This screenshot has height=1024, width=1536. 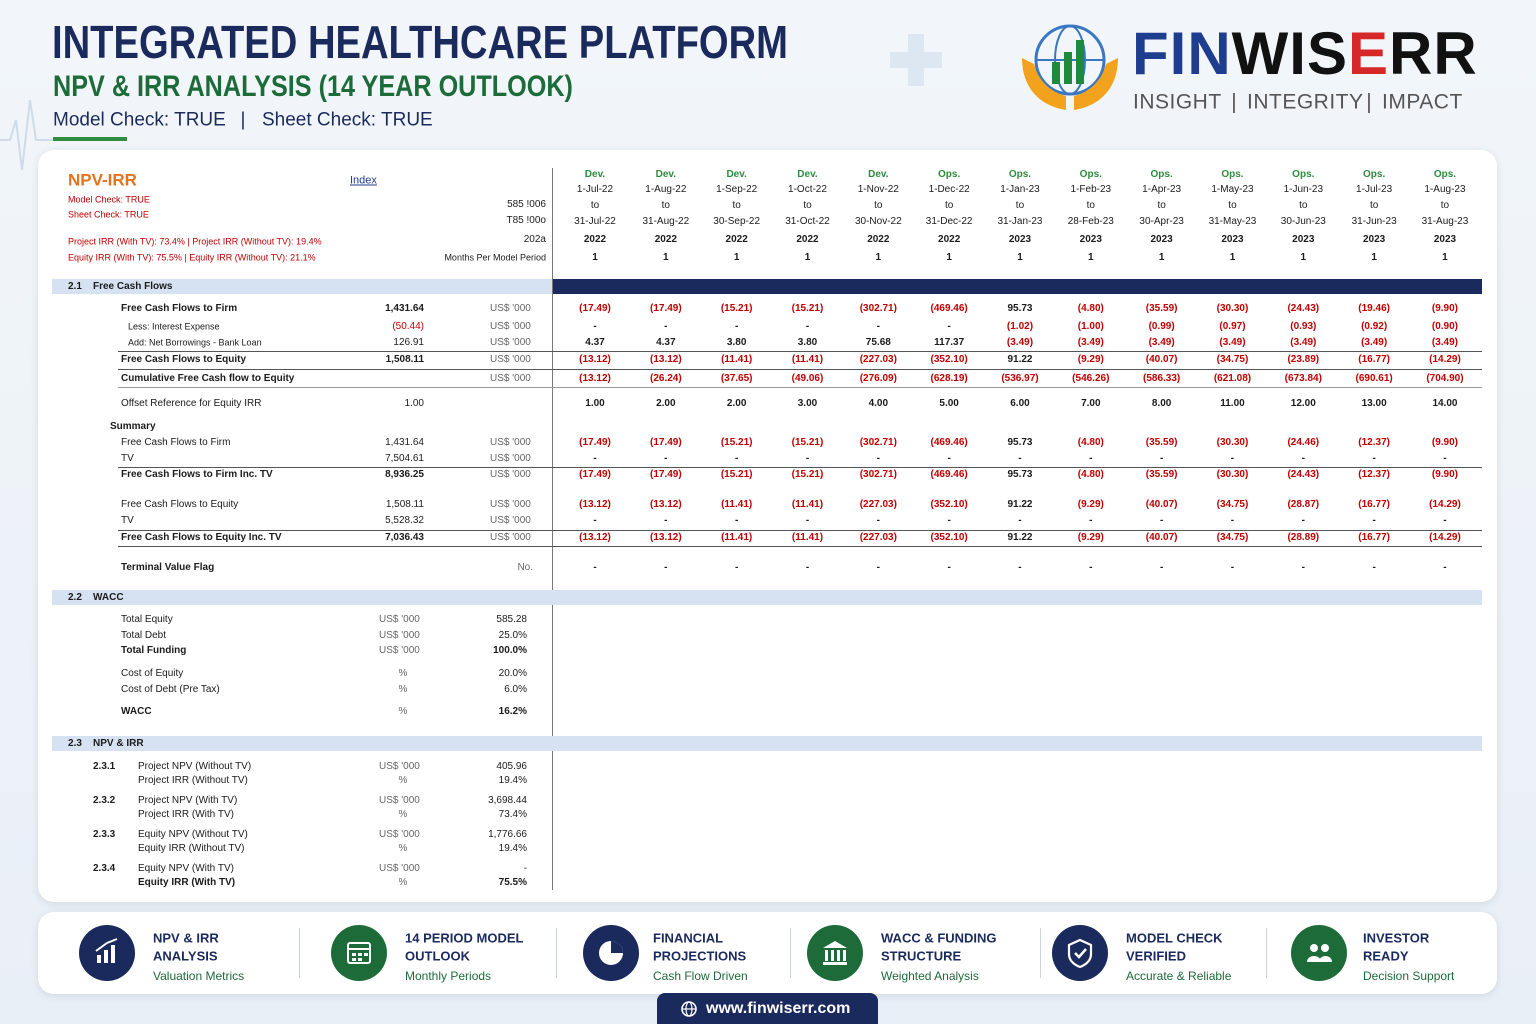 What do you see at coordinates (1368, 53) in the screenshot?
I see `logo-text: E` at bounding box center [1368, 53].